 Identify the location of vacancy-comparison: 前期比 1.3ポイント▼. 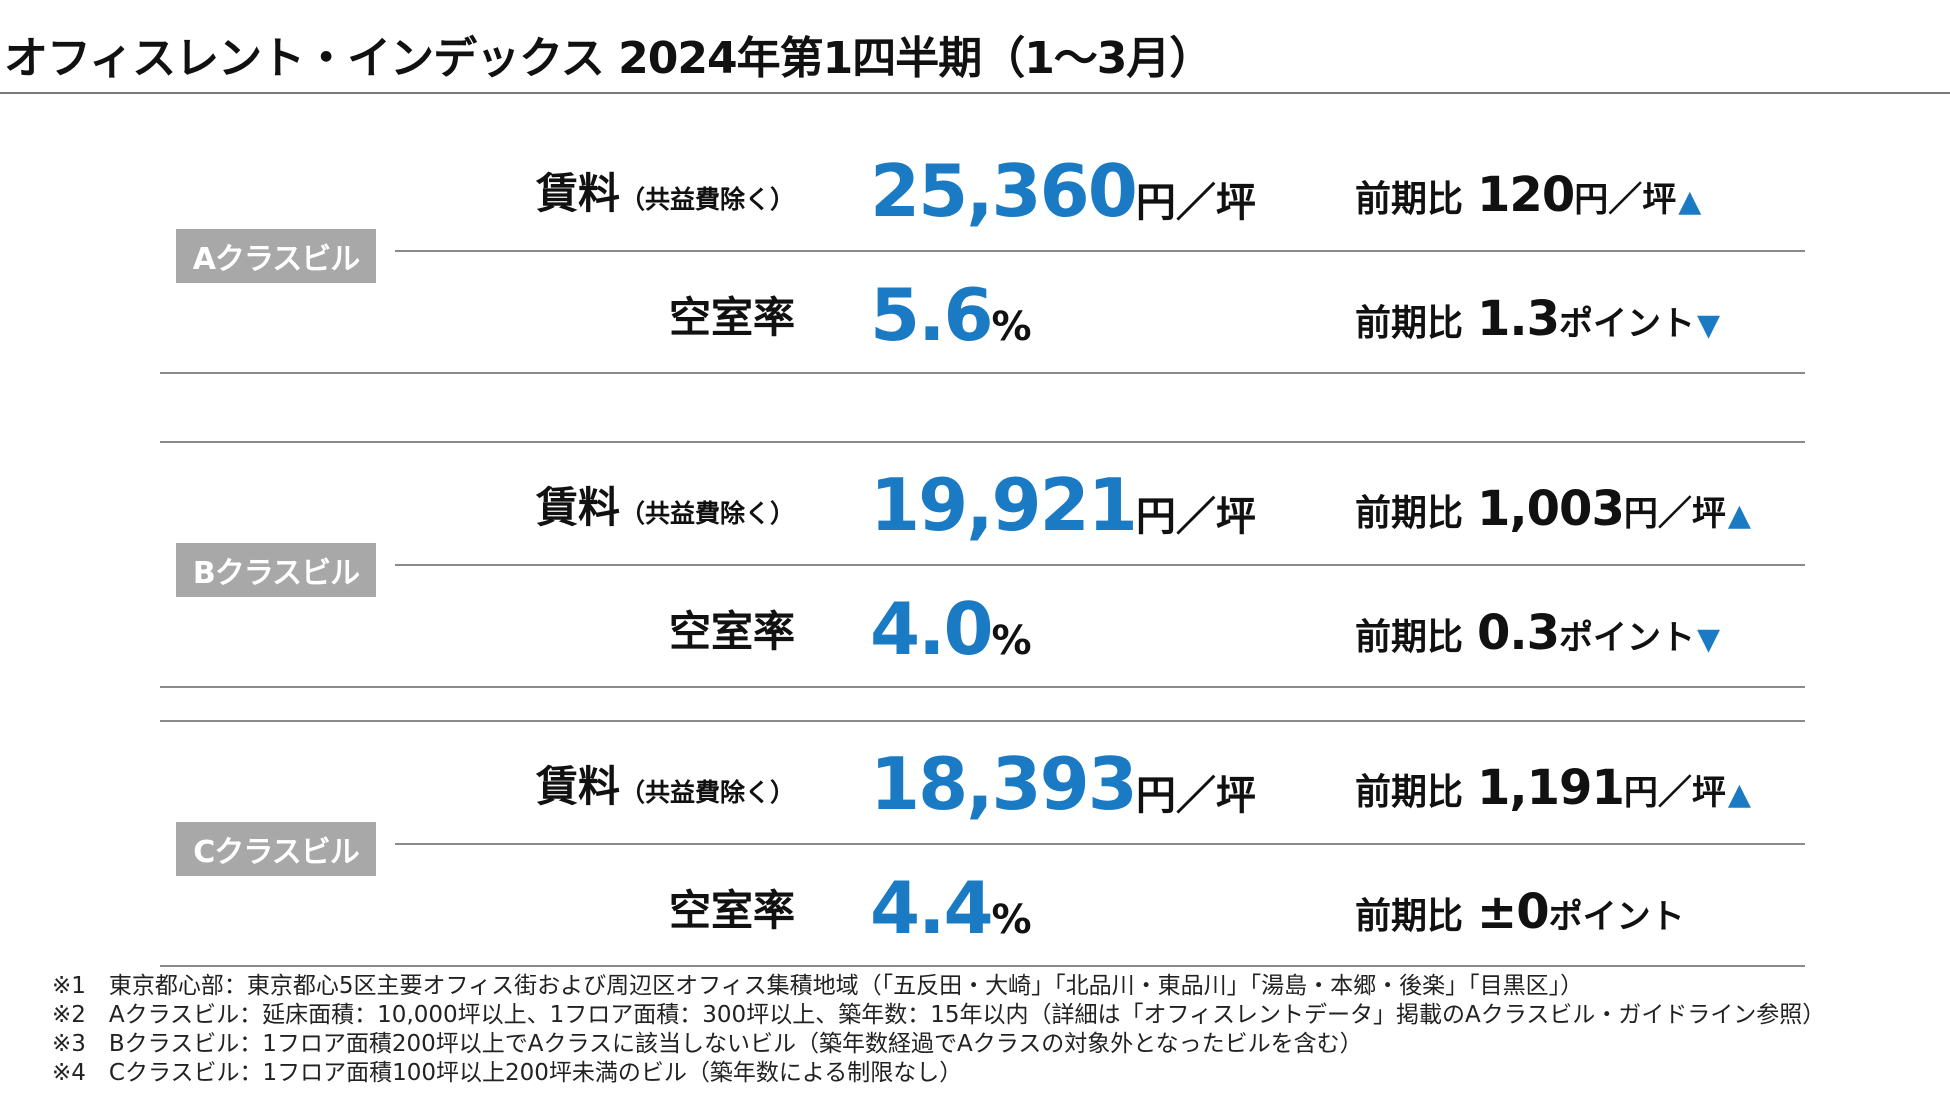
(1537, 319).